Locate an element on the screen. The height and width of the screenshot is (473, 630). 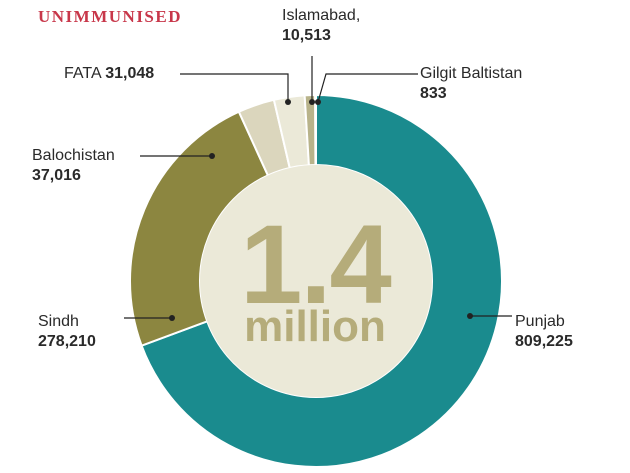
slice-gilgit is located at coordinates (315, 130).